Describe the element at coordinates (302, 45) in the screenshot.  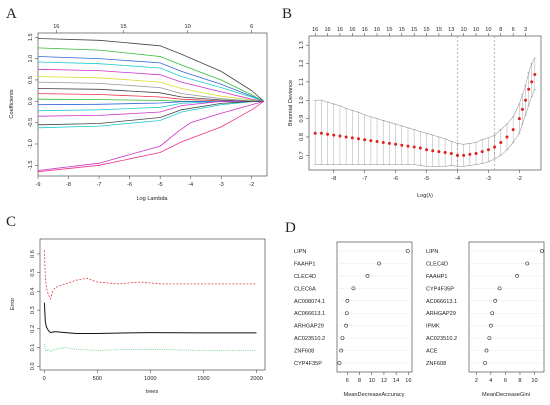
I see `y-tick-label: 1.3` at that location.